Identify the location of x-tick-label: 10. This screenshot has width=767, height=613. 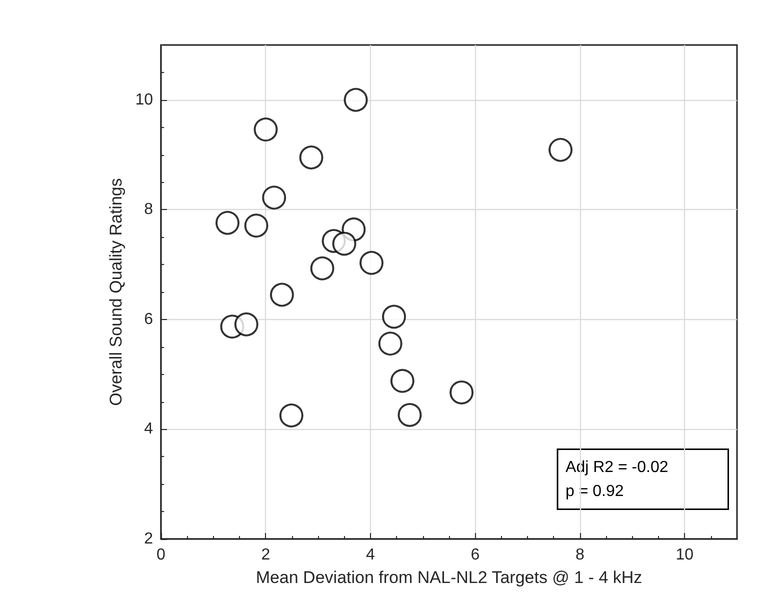
(685, 555).